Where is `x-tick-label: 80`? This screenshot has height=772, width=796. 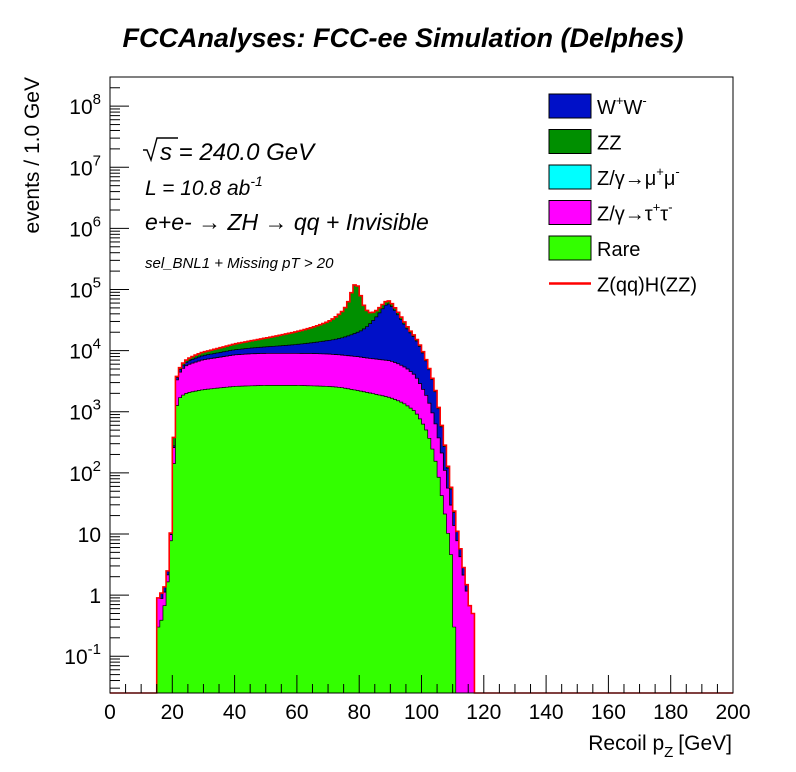
x-tick-label: 80 is located at coordinates (359, 712).